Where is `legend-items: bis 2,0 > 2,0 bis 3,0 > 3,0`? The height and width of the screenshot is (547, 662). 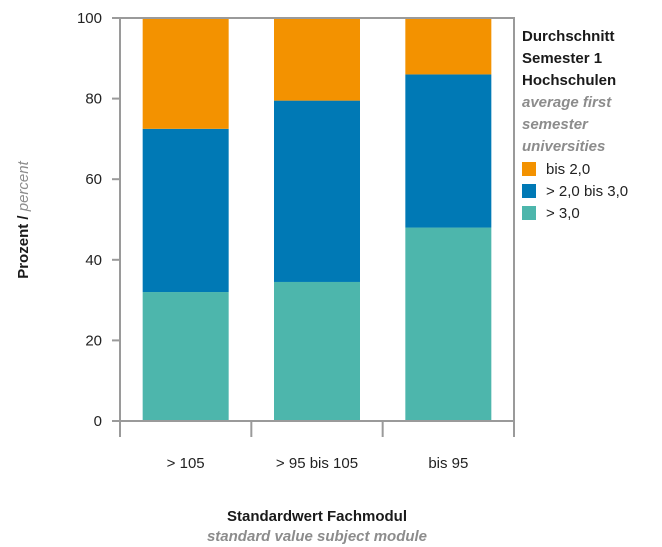 legend-items: bis 2,0 > 2,0 bis 3,0 > 3,0 is located at coordinates (592, 191).